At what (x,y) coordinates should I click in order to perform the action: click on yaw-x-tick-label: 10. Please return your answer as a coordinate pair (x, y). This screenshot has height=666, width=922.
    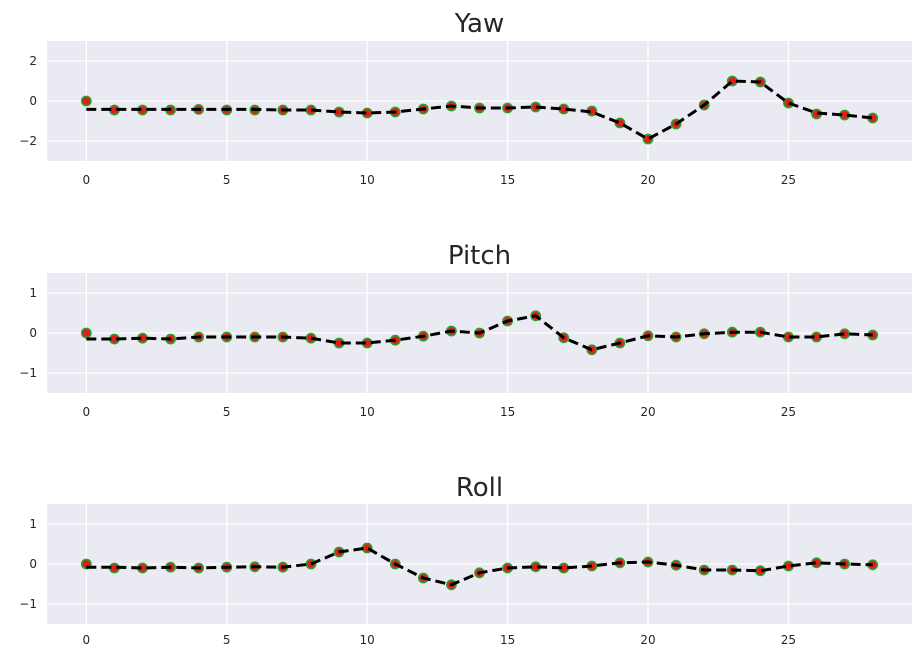
    Looking at the image, I should click on (367, 180).